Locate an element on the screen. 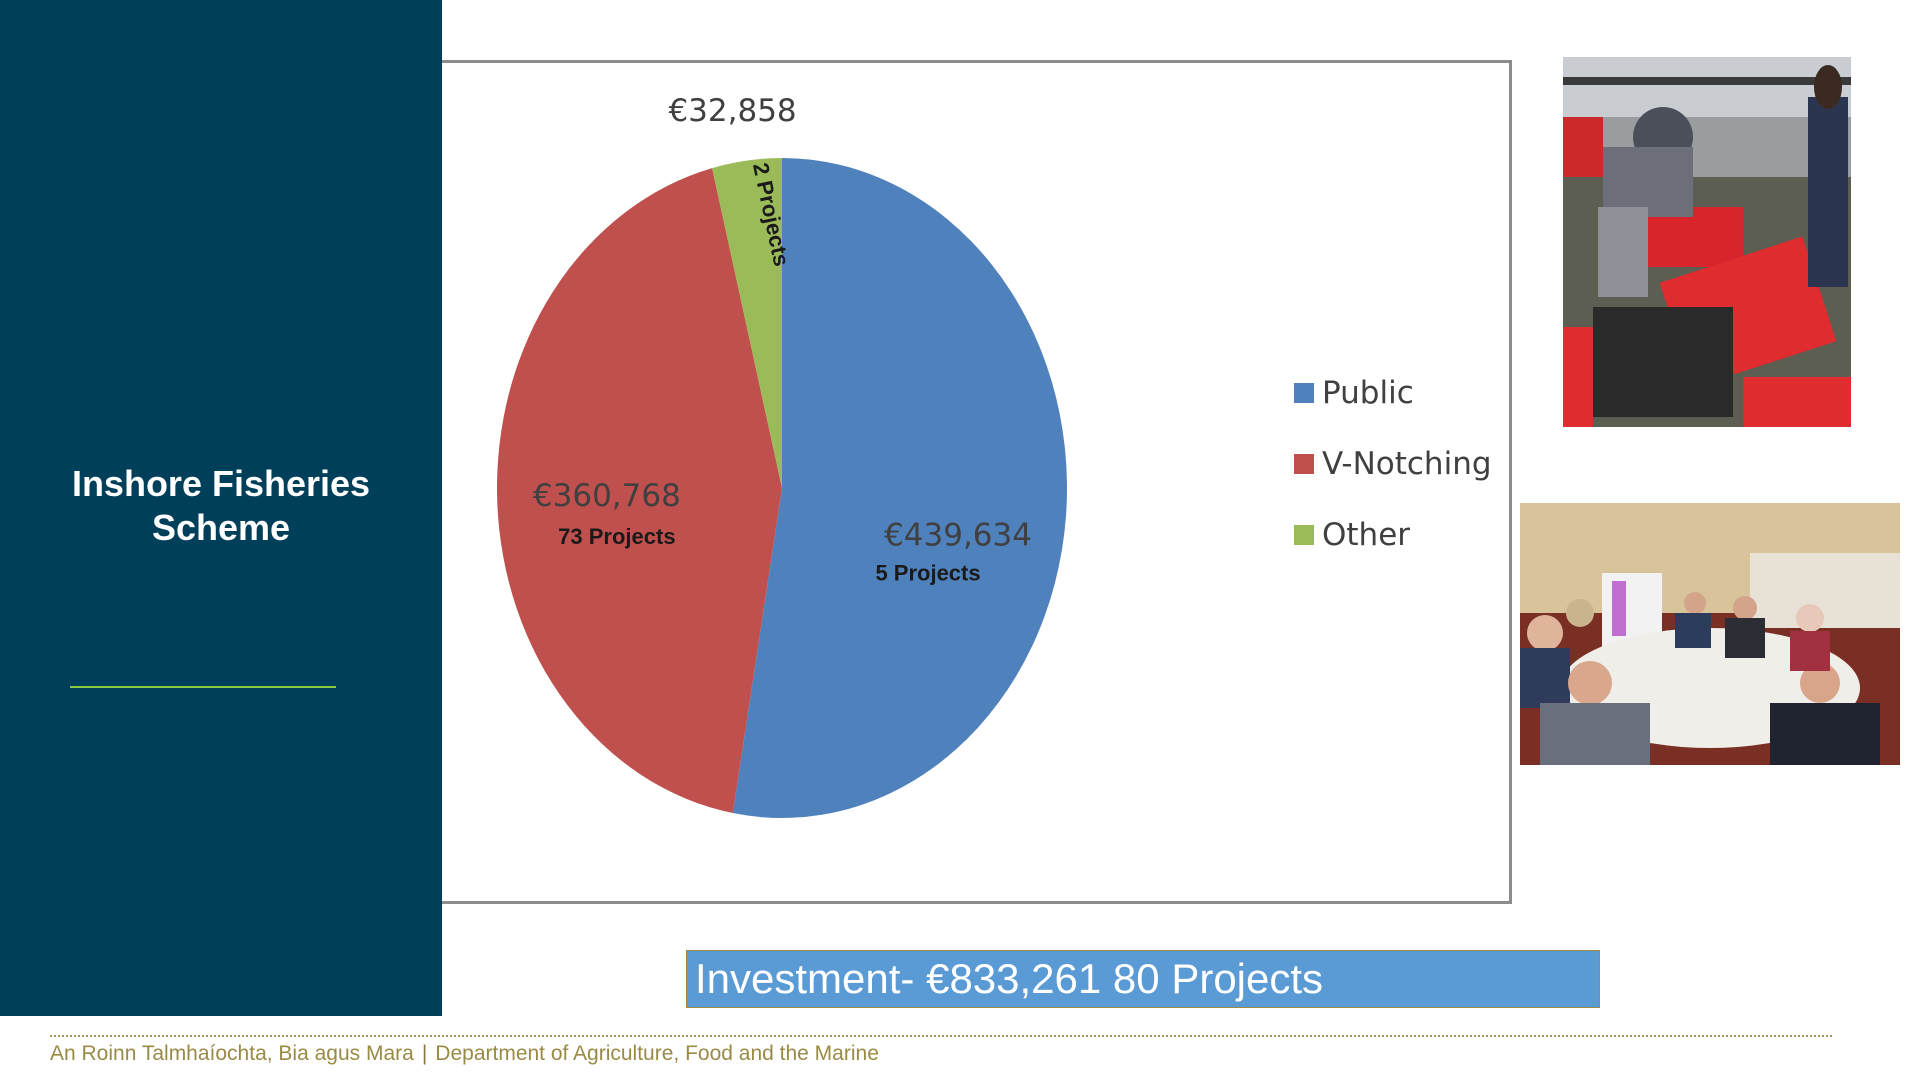 The height and width of the screenshot is (1080, 1920). legend-label: Other is located at coordinates (1366, 535).